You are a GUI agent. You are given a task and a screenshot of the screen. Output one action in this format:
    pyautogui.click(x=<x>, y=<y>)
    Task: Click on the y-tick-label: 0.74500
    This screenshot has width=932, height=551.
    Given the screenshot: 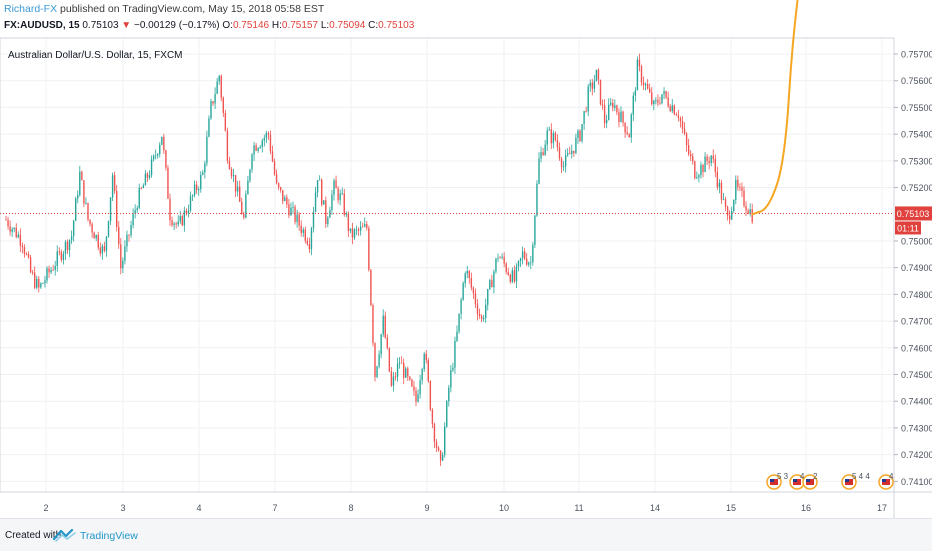 What is the action you would take?
    pyautogui.click(x=916, y=375)
    